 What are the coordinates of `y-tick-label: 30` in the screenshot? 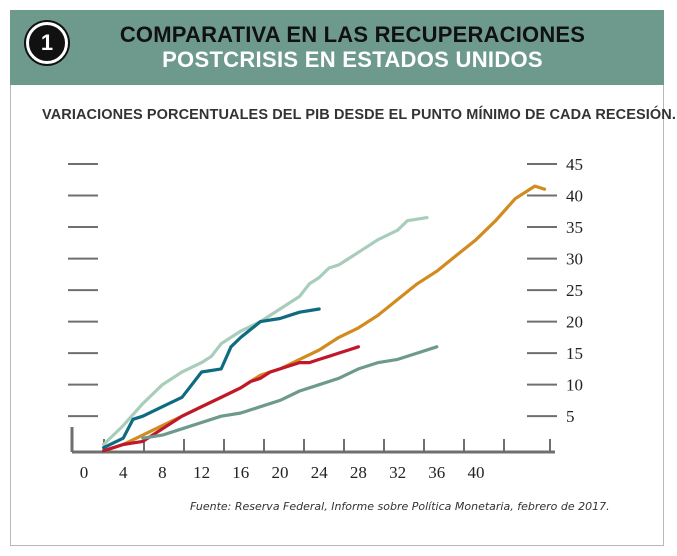 It's located at (574, 259).